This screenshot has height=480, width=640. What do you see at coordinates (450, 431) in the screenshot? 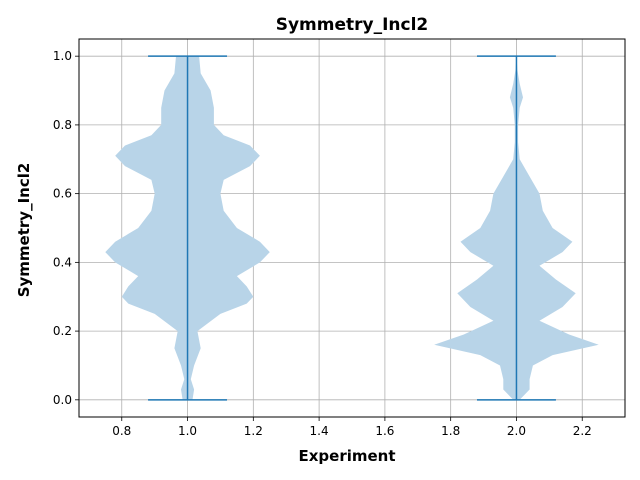
I see `x-tick-label: 1.8` at bounding box center [450, 431].